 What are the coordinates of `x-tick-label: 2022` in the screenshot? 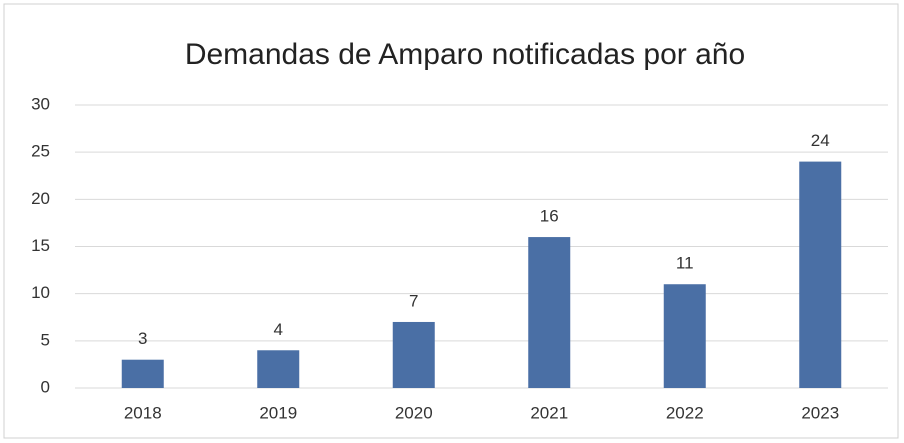 It's located at (685, 412).